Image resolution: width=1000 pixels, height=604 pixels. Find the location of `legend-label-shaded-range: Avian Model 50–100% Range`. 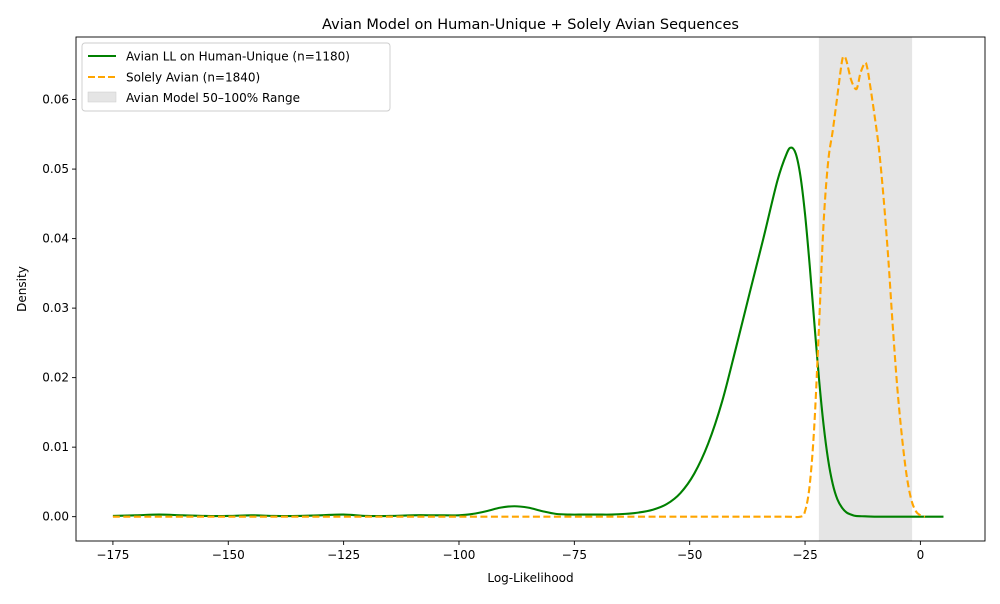

legend-label-shaded-range: Avian Model 50–100% Range is located at coordinates (213, 98).